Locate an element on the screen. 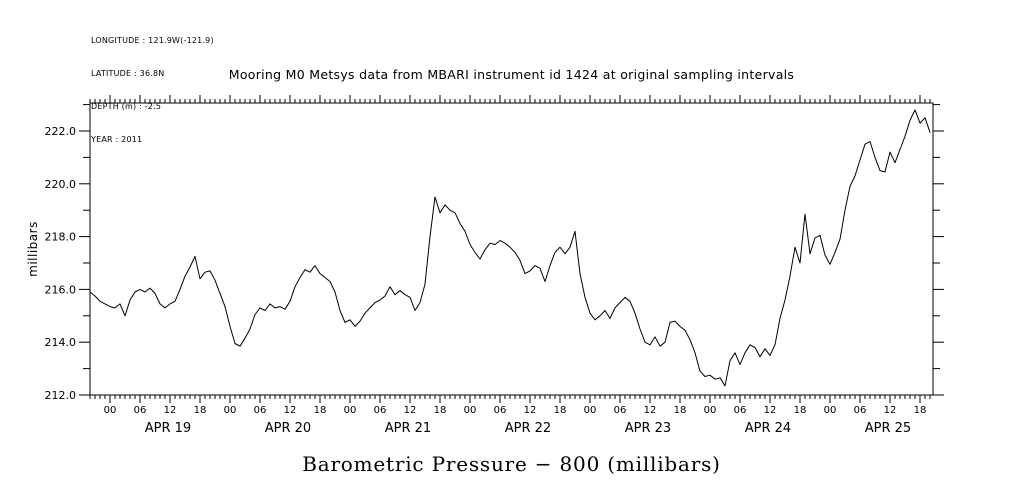 This screenshot has height=504, width=1009. metadata-year: YEAR : 2011 is located at coordinates (117, 139).